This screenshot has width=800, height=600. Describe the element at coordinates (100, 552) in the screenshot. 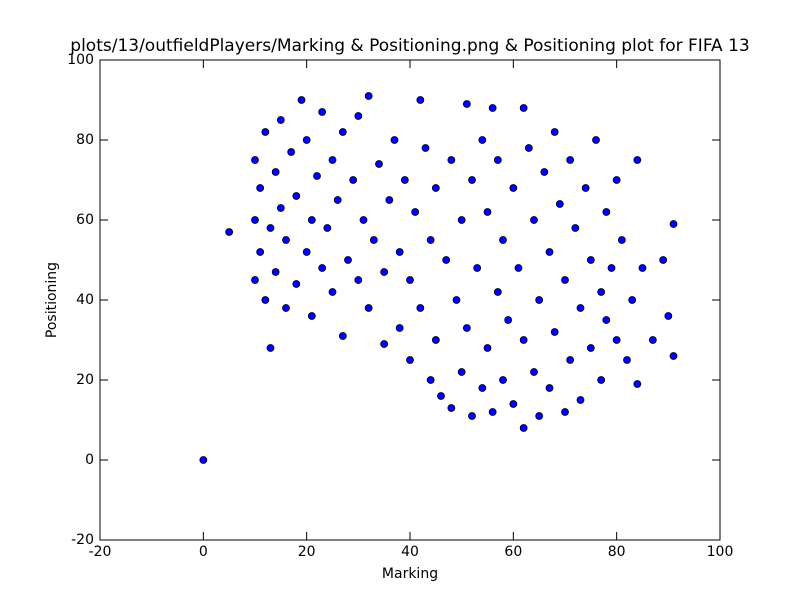

I see `x-tick-label: -20` at that location.